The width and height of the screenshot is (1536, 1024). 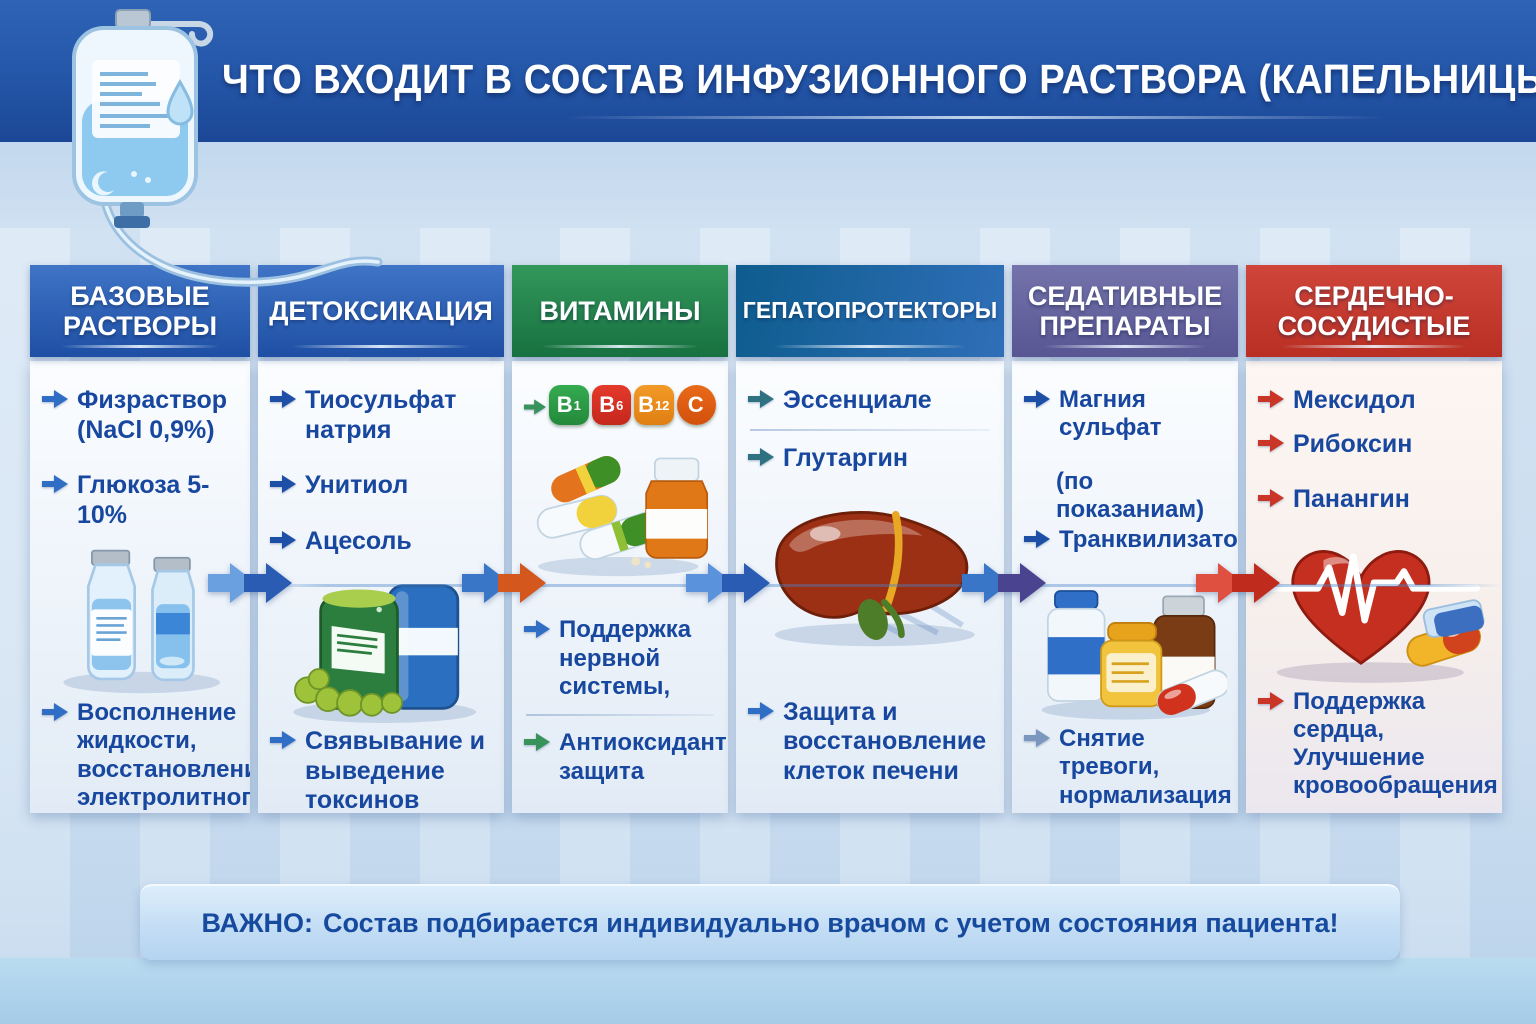 I want to click on item-label: Эссенциале, so click(x=857, y=400).